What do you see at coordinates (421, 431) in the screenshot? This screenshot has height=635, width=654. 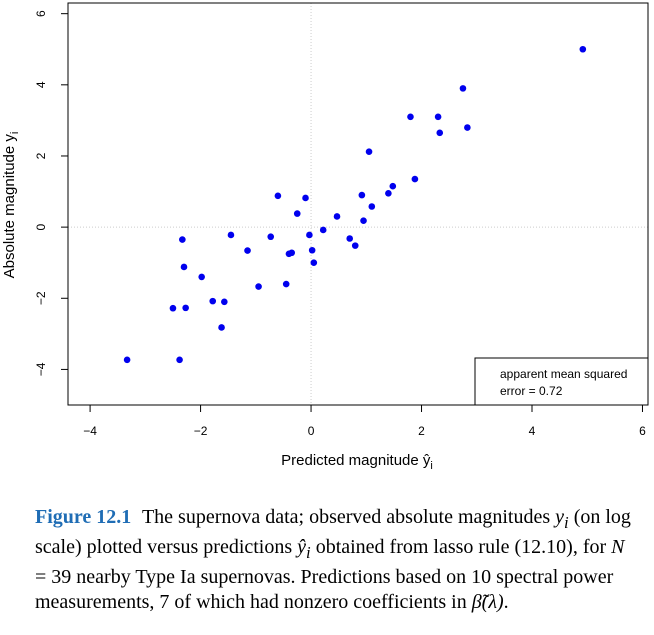 I see `x-tick-label: 2` at bounding box center [421, 431].